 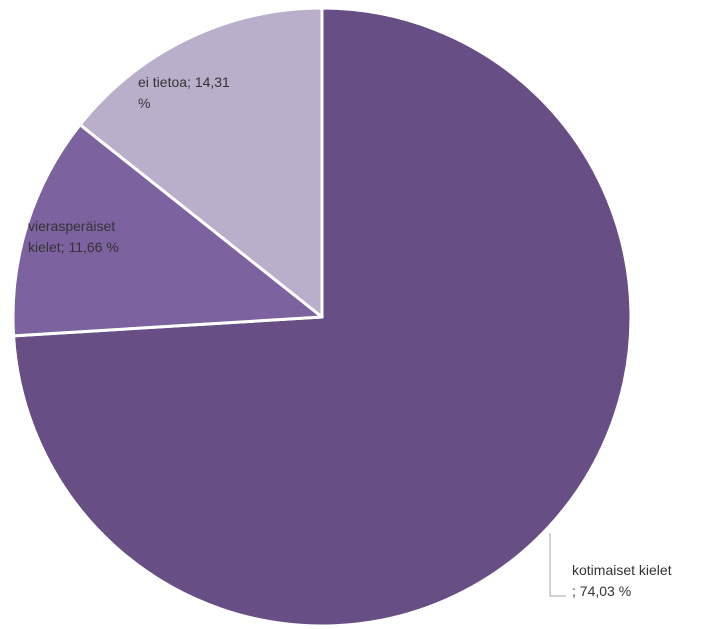 What do you see at coordinates (167, 230) in the screenshot?
I see `pie-slice-vierasperaiset-kielet` at bounding box center [167, 230].